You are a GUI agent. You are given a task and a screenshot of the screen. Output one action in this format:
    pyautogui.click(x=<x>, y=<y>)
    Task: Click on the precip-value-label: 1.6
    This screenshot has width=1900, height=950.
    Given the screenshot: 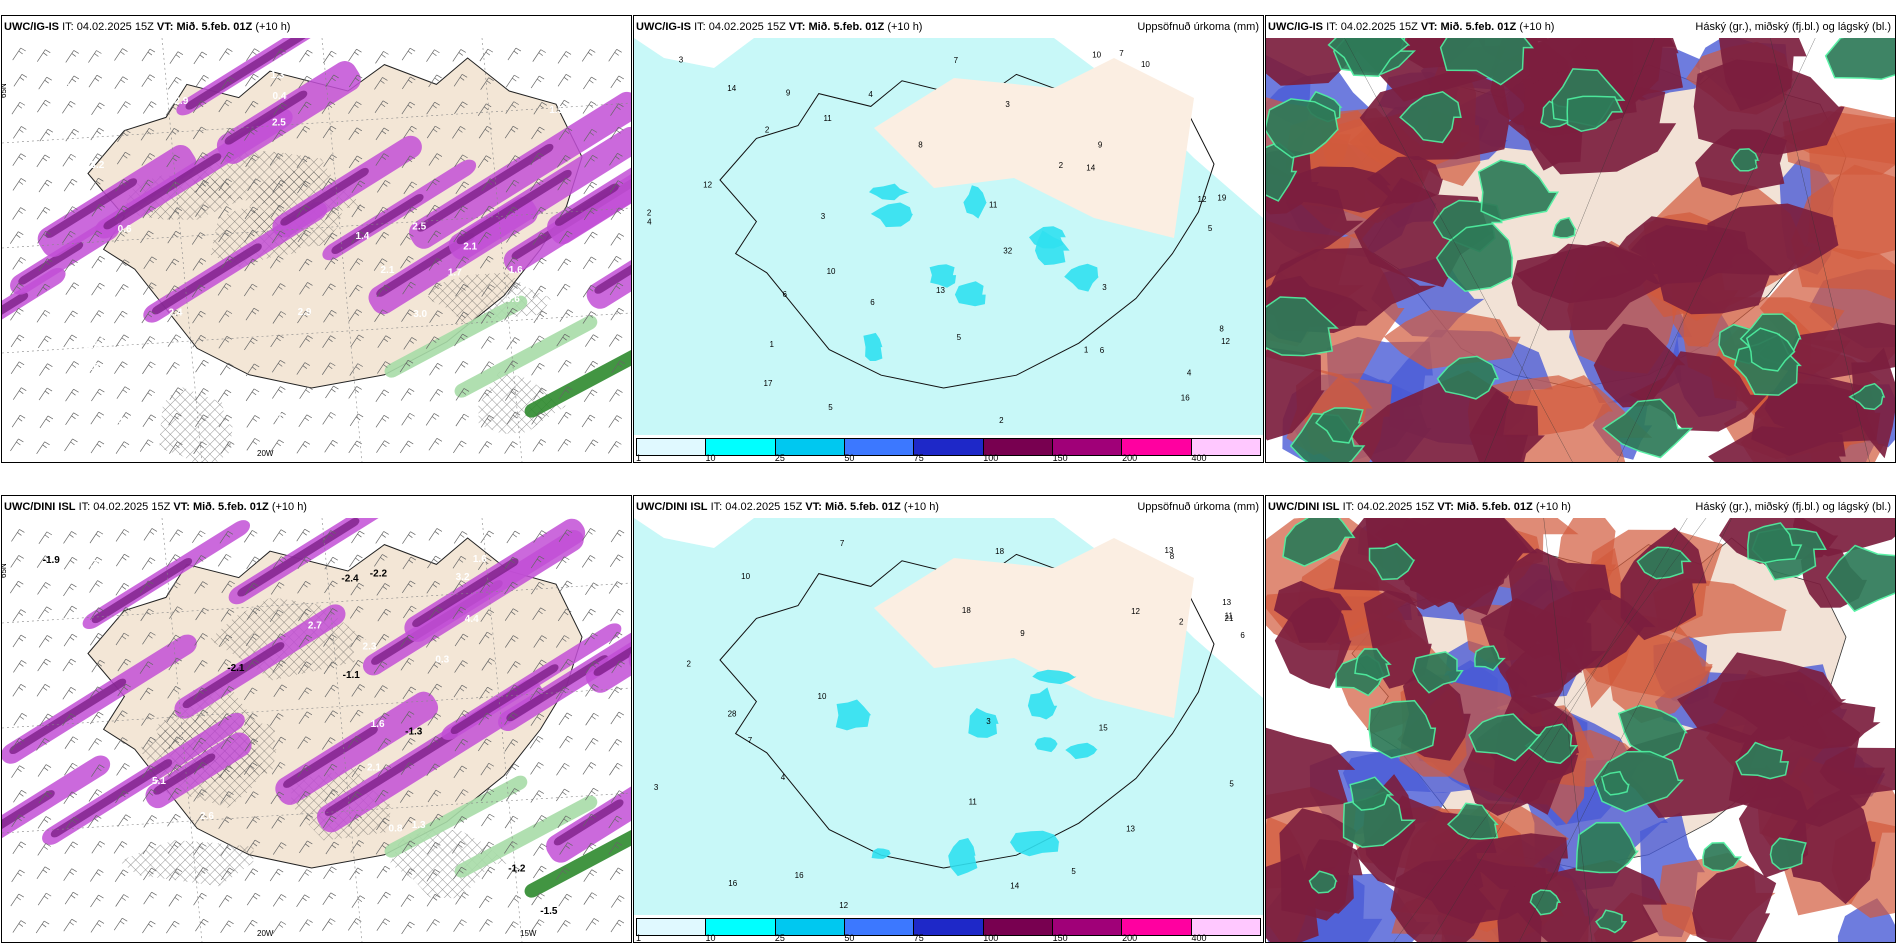 What is the action you would take?
    pyautogui.click(x=480, y=559)
    